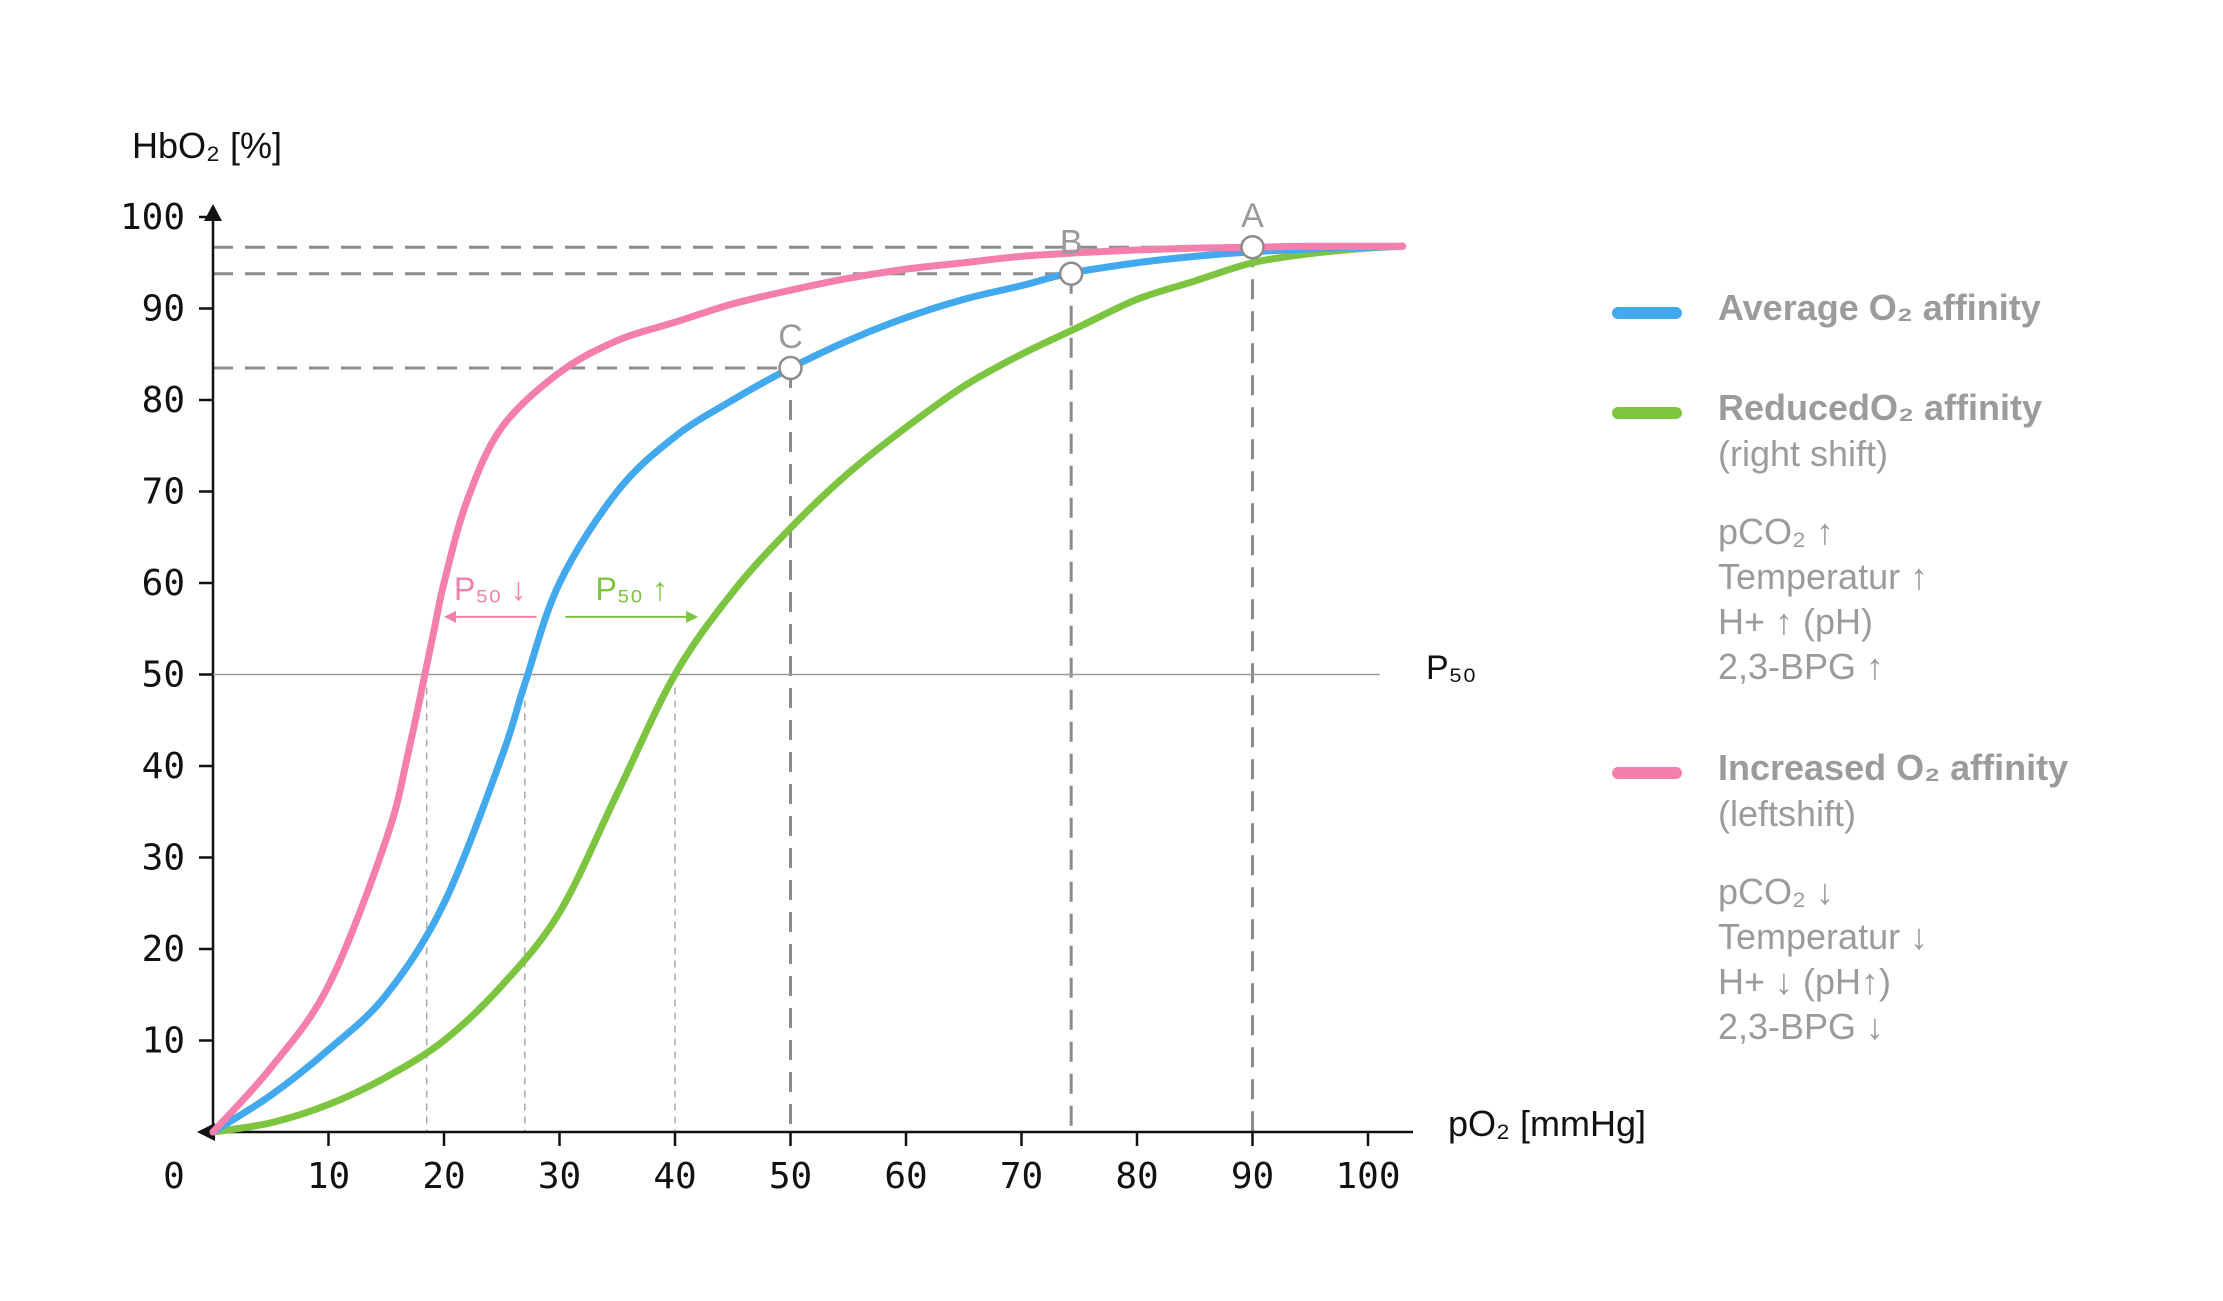  What do you see at coordinates (1880, 407) in the screenshot?
I see `legend-reduced-title: ReducedO₂ affinity` at bounding box center [1880, 407].